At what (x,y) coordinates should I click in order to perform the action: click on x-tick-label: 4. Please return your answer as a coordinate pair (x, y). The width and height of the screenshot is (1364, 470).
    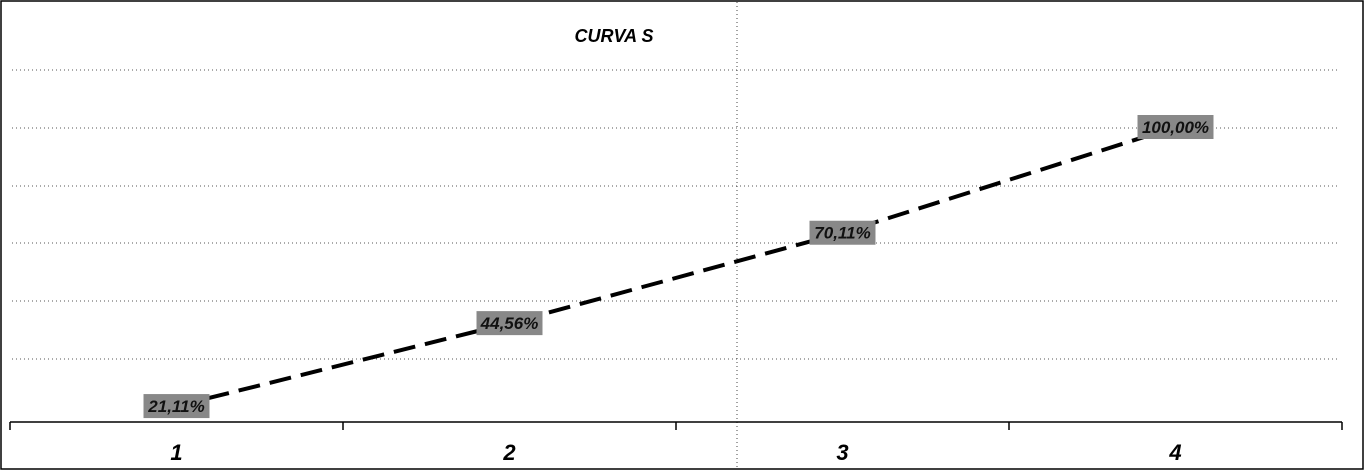
    Looking at the image, I should click on (1174, 452).